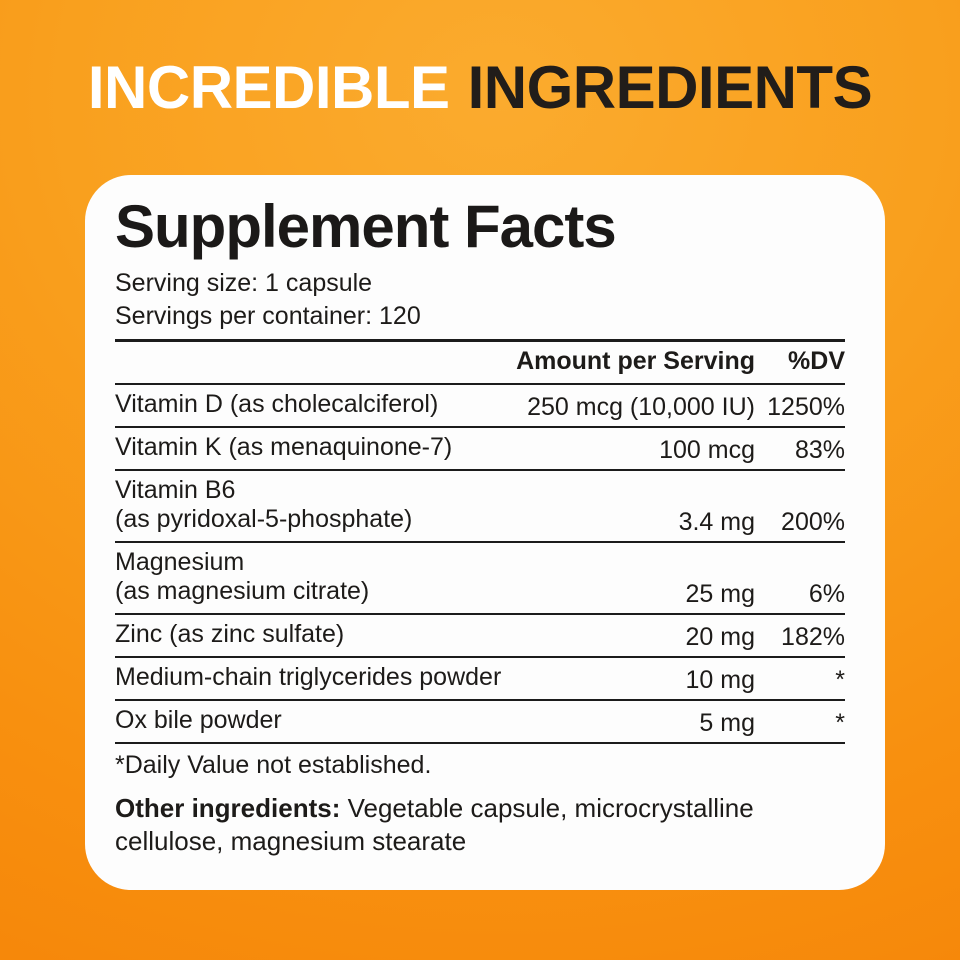 The height and width of the screenshot is (960, 960). What do you see at coordinates (198, 720) in the screenshot?
I see `ingredient-name: Ox bile powder` at bounding box center [198, 720].